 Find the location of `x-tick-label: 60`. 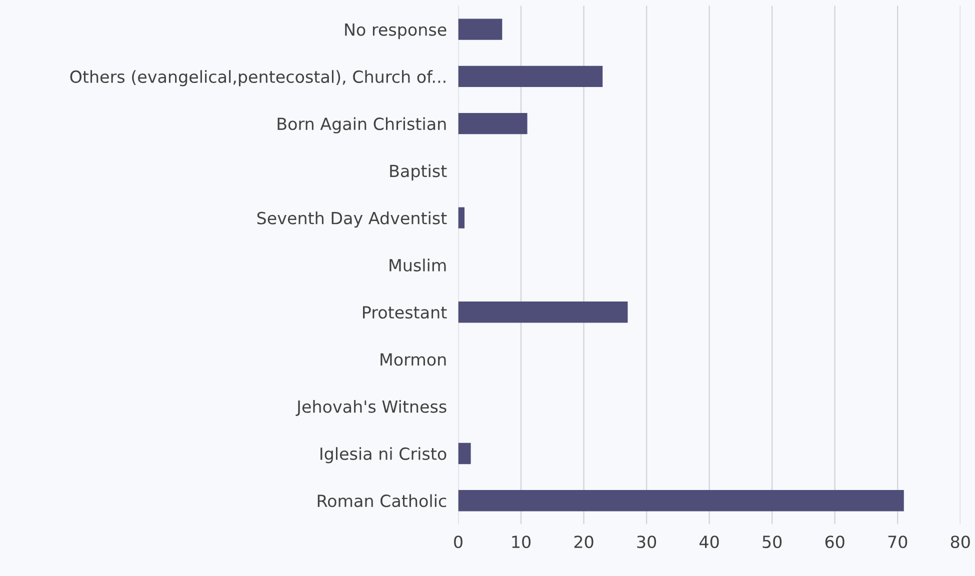

x-tick-label: 60 is located at coordinates (834, 542).